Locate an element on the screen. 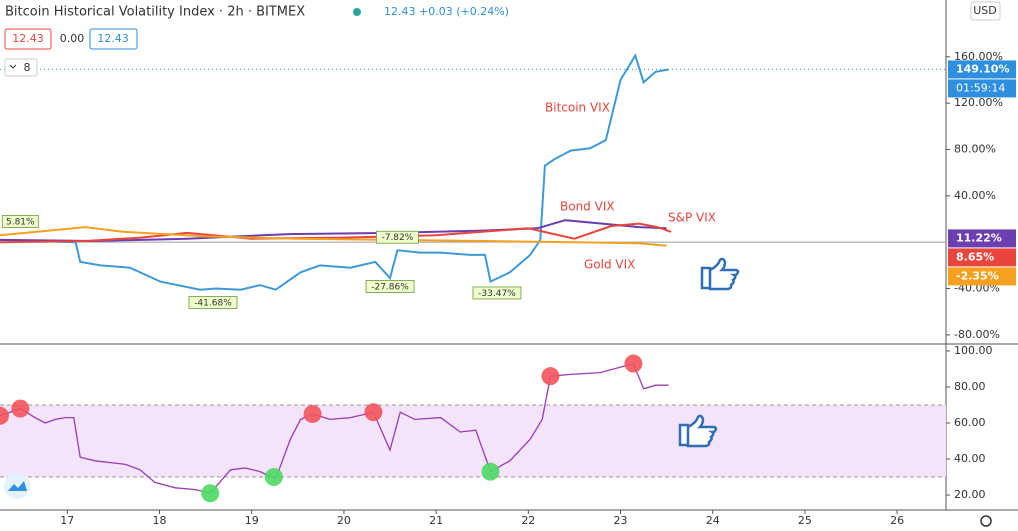  open-box is located at coordinates (28, 39).